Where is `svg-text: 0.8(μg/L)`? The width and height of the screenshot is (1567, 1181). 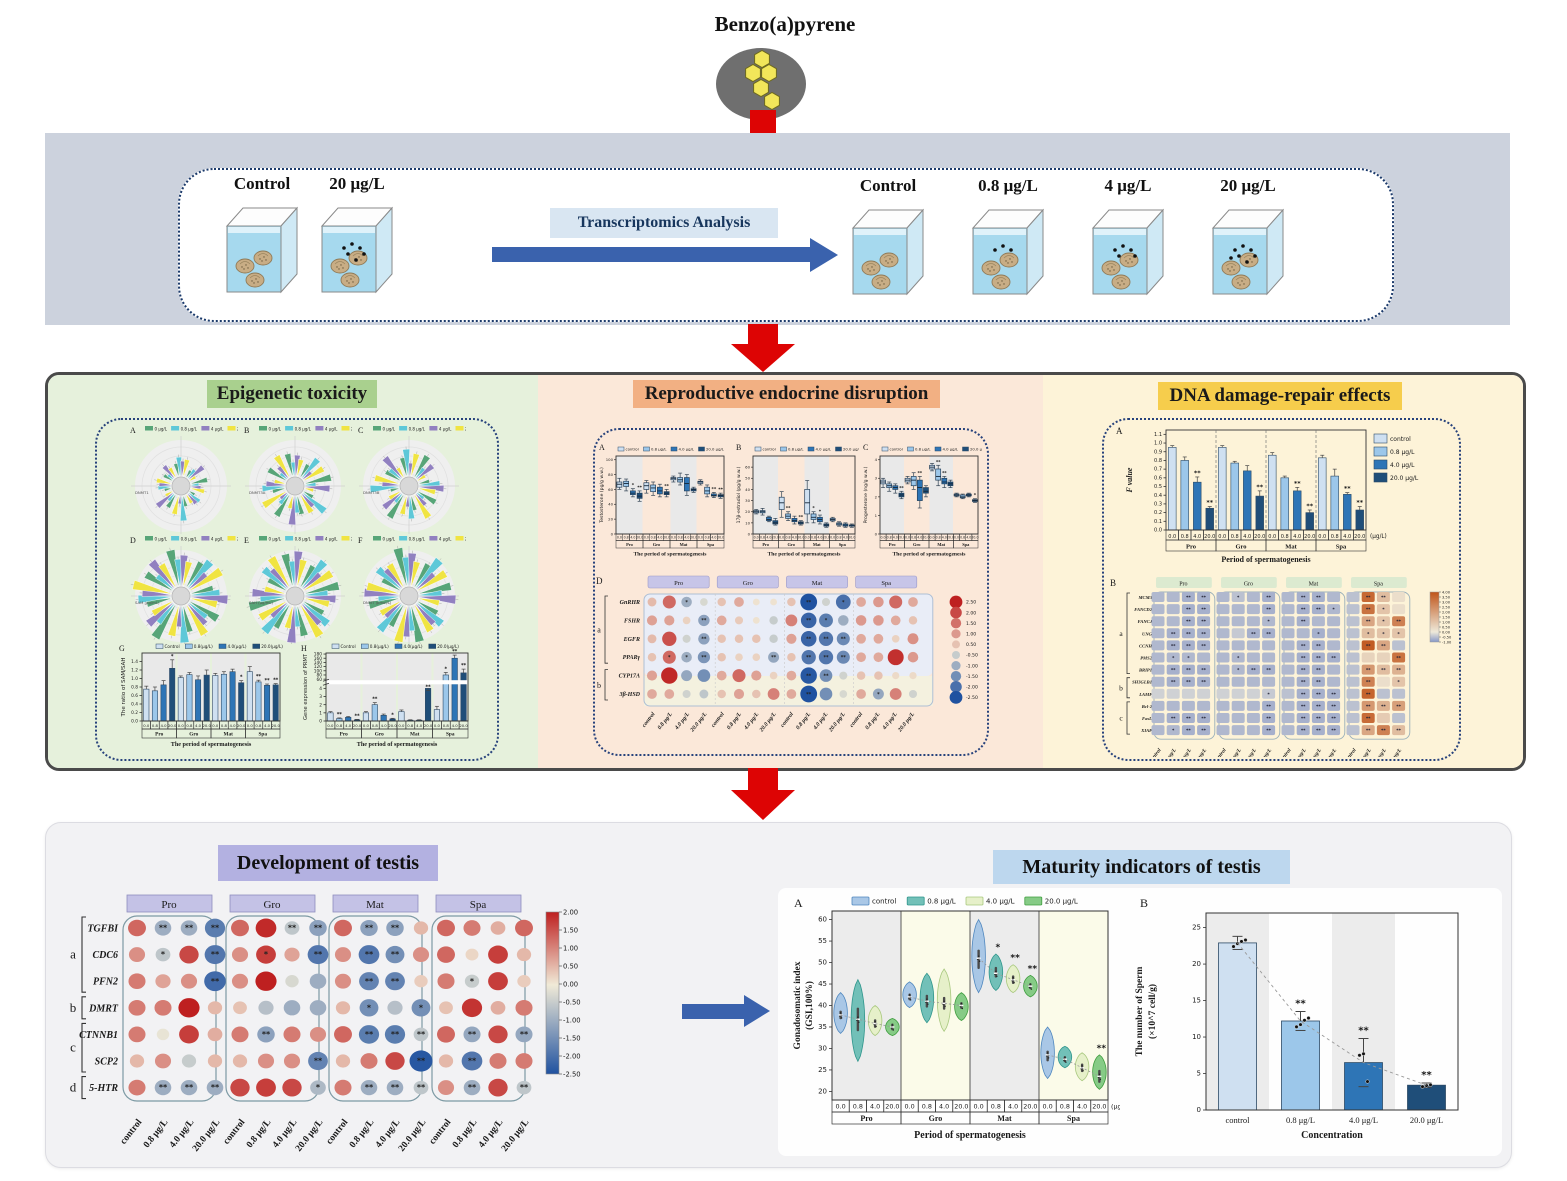
svg-text: 0.8(μg/L) is located at coordinates (203, 646).